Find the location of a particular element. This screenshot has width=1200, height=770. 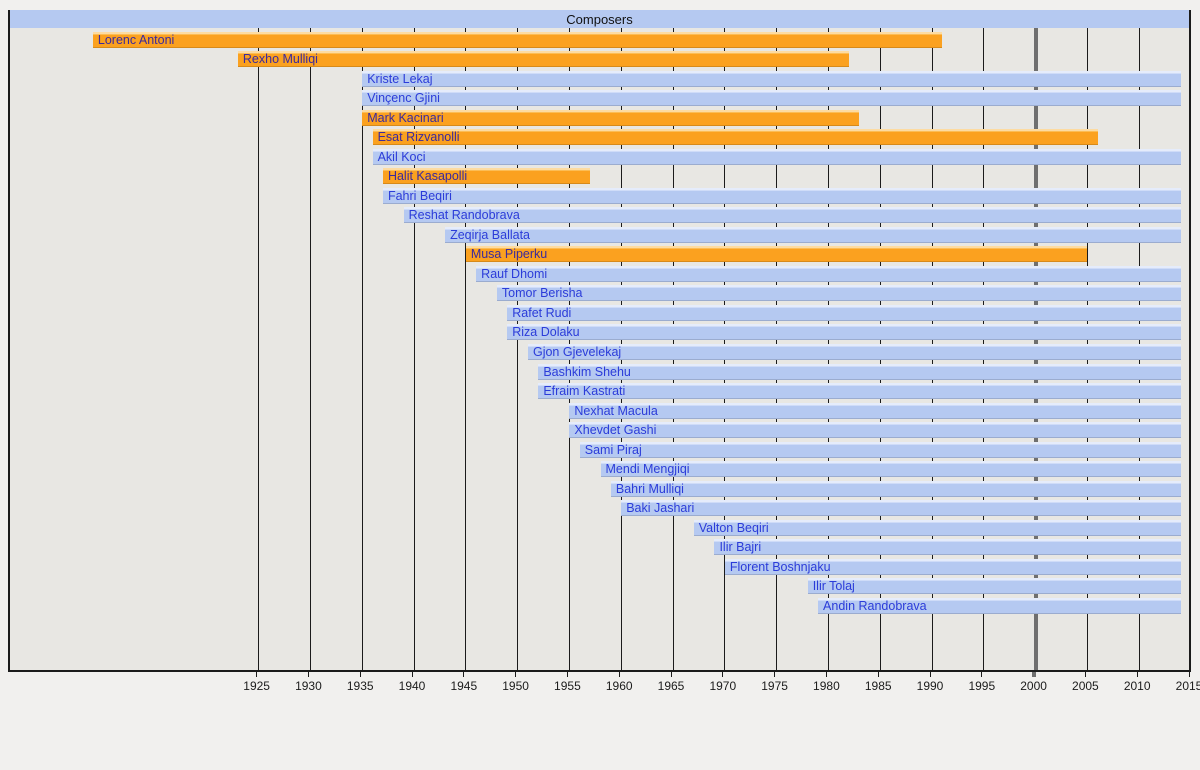

axis-label-2005: 2005 is located at coordinates (1085, 686).